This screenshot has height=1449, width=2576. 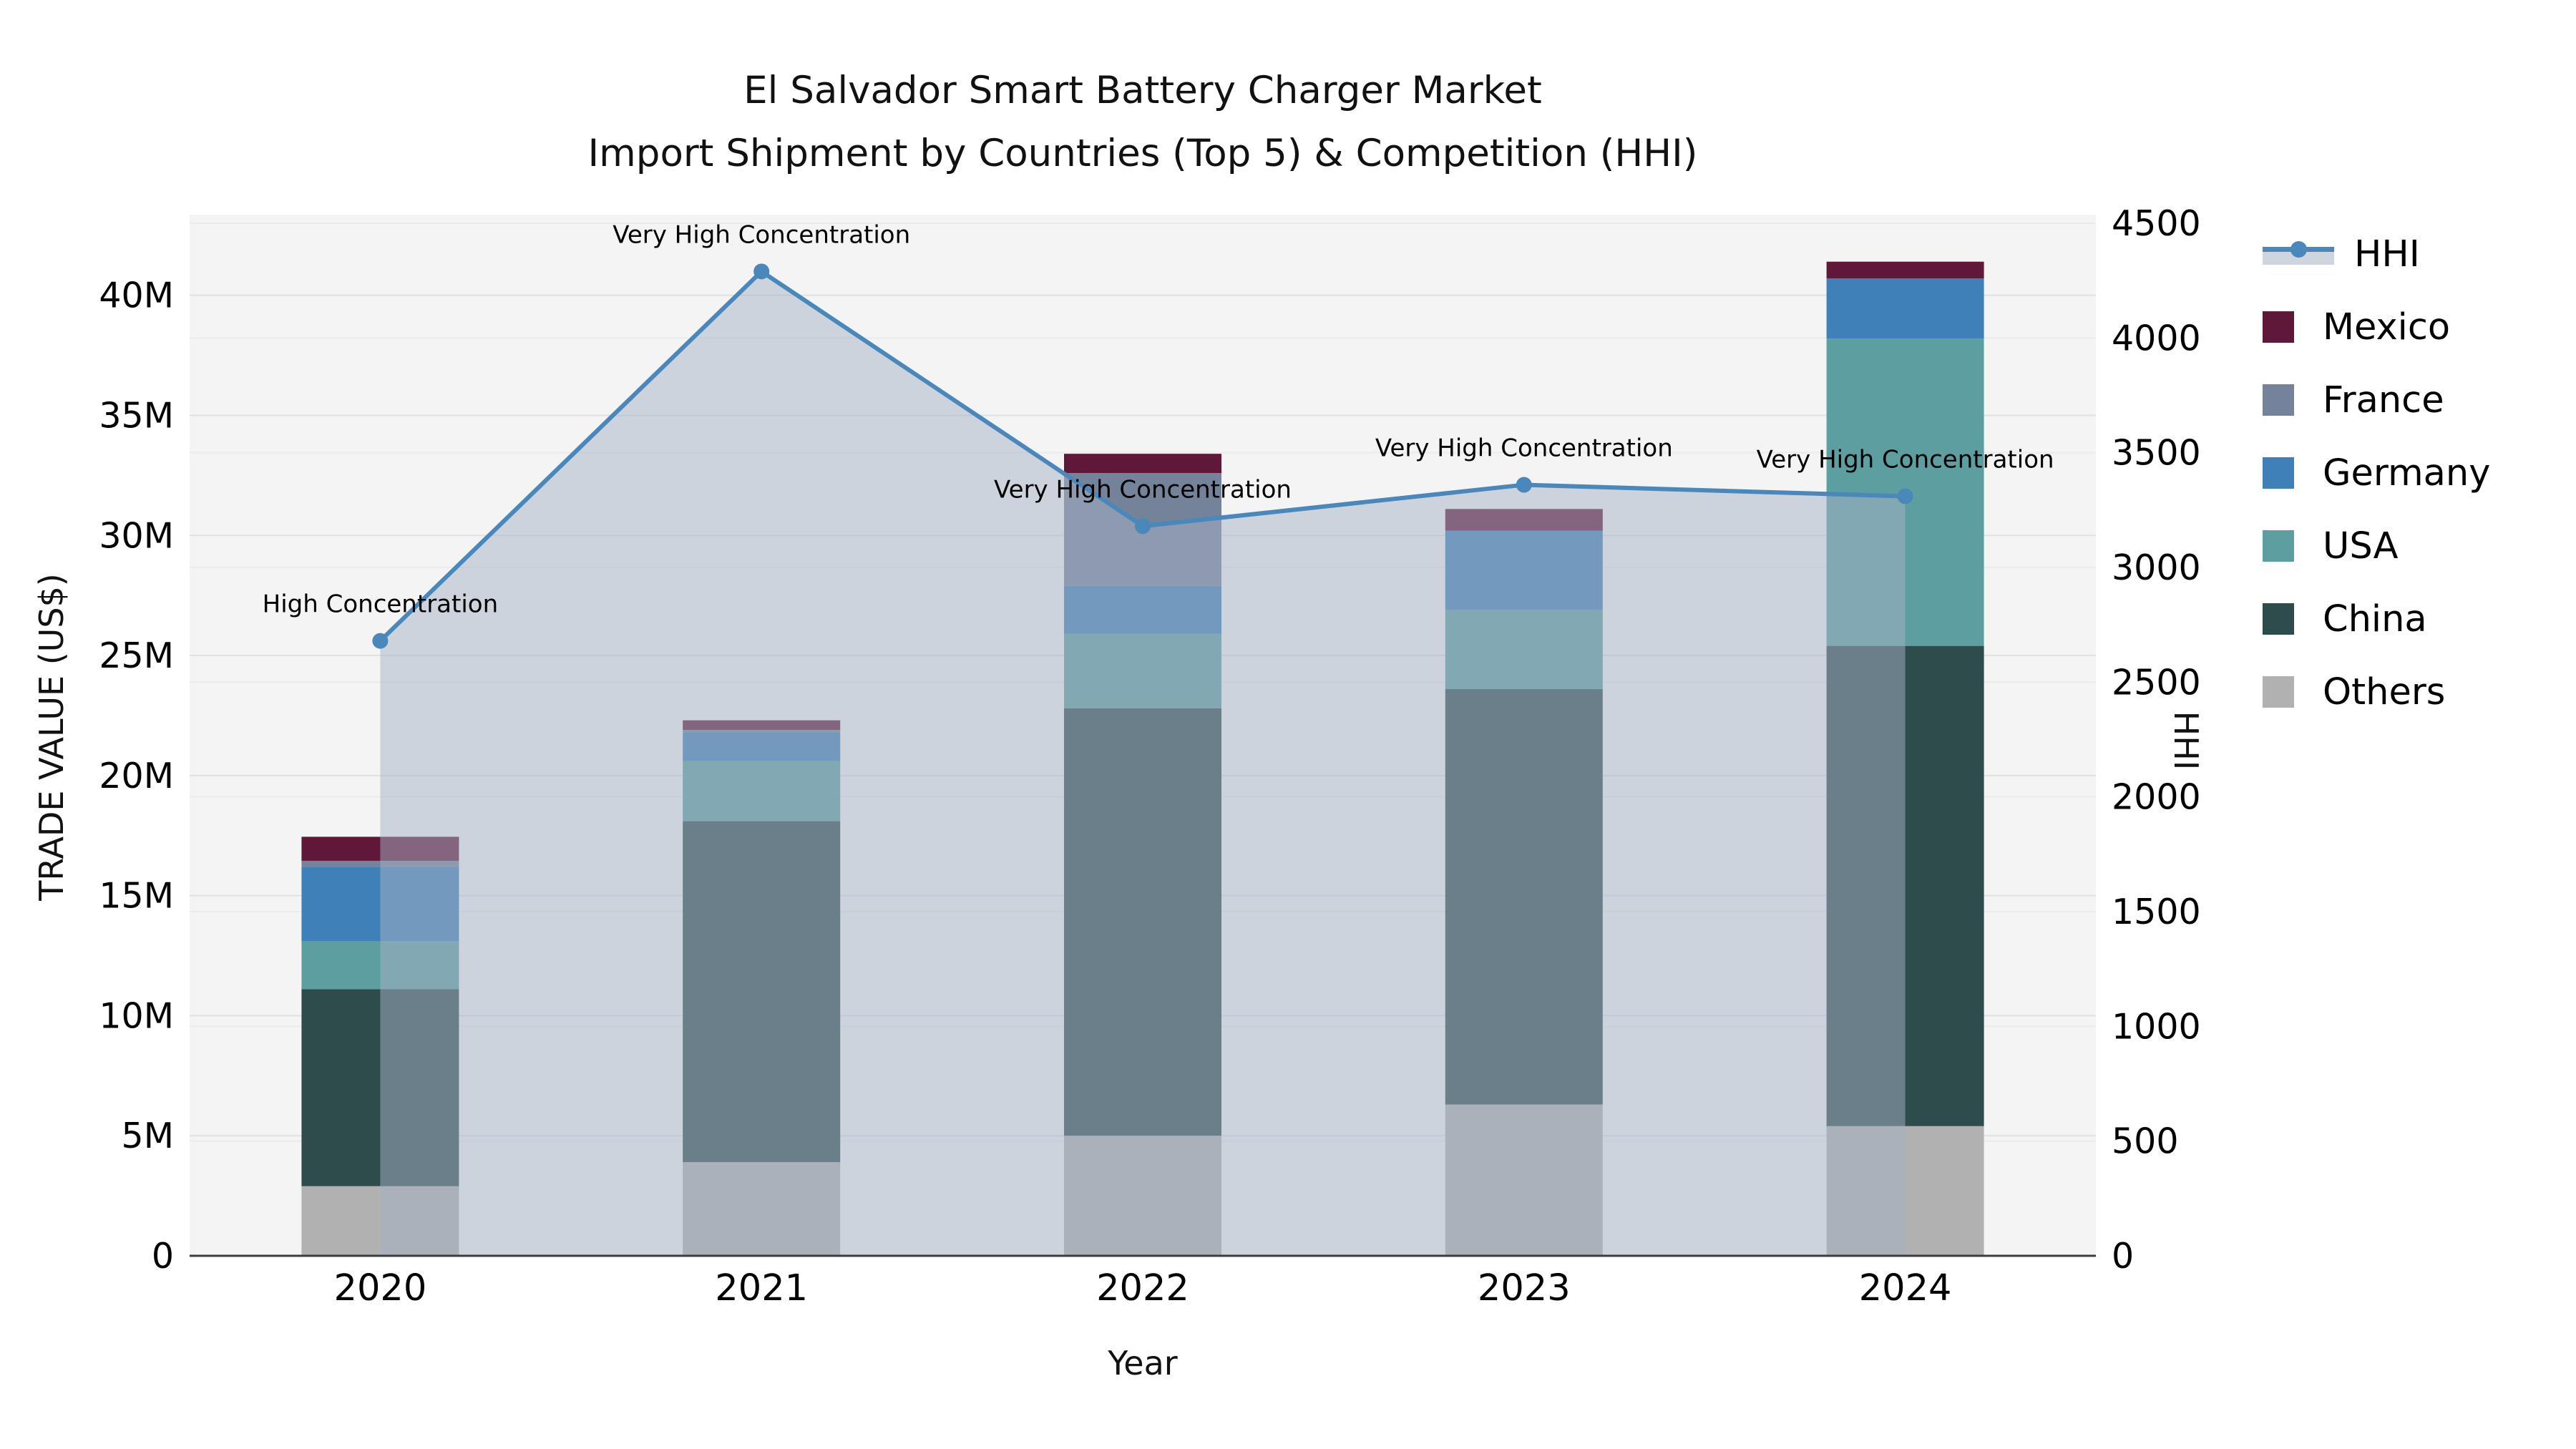 What do you see at coordinates (2156, 567) in the screenshot?
I see `right-tick-3000: 3000` at bounding box center [2156, 567].